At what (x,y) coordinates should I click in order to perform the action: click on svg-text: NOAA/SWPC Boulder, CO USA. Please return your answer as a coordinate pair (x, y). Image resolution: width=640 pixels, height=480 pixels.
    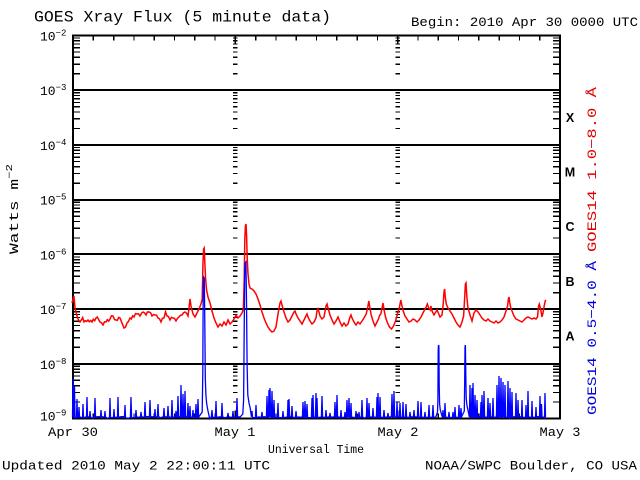
    Looking at the image, I should click on (531, 466).